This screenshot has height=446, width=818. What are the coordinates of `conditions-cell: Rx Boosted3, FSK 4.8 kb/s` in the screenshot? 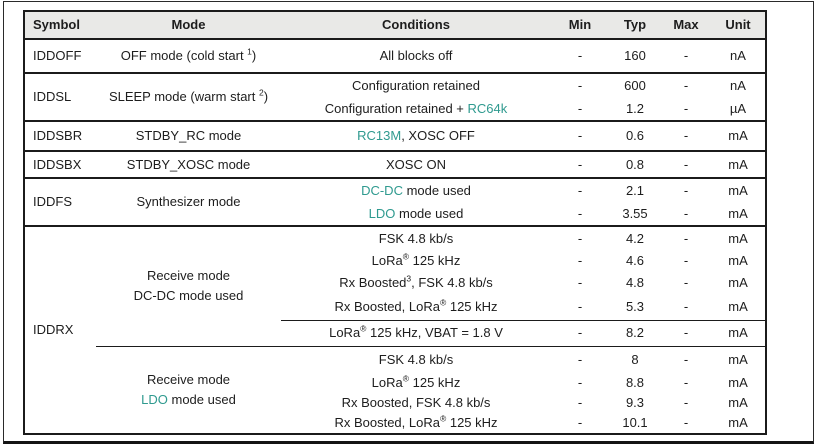 It's located at (416, 283).